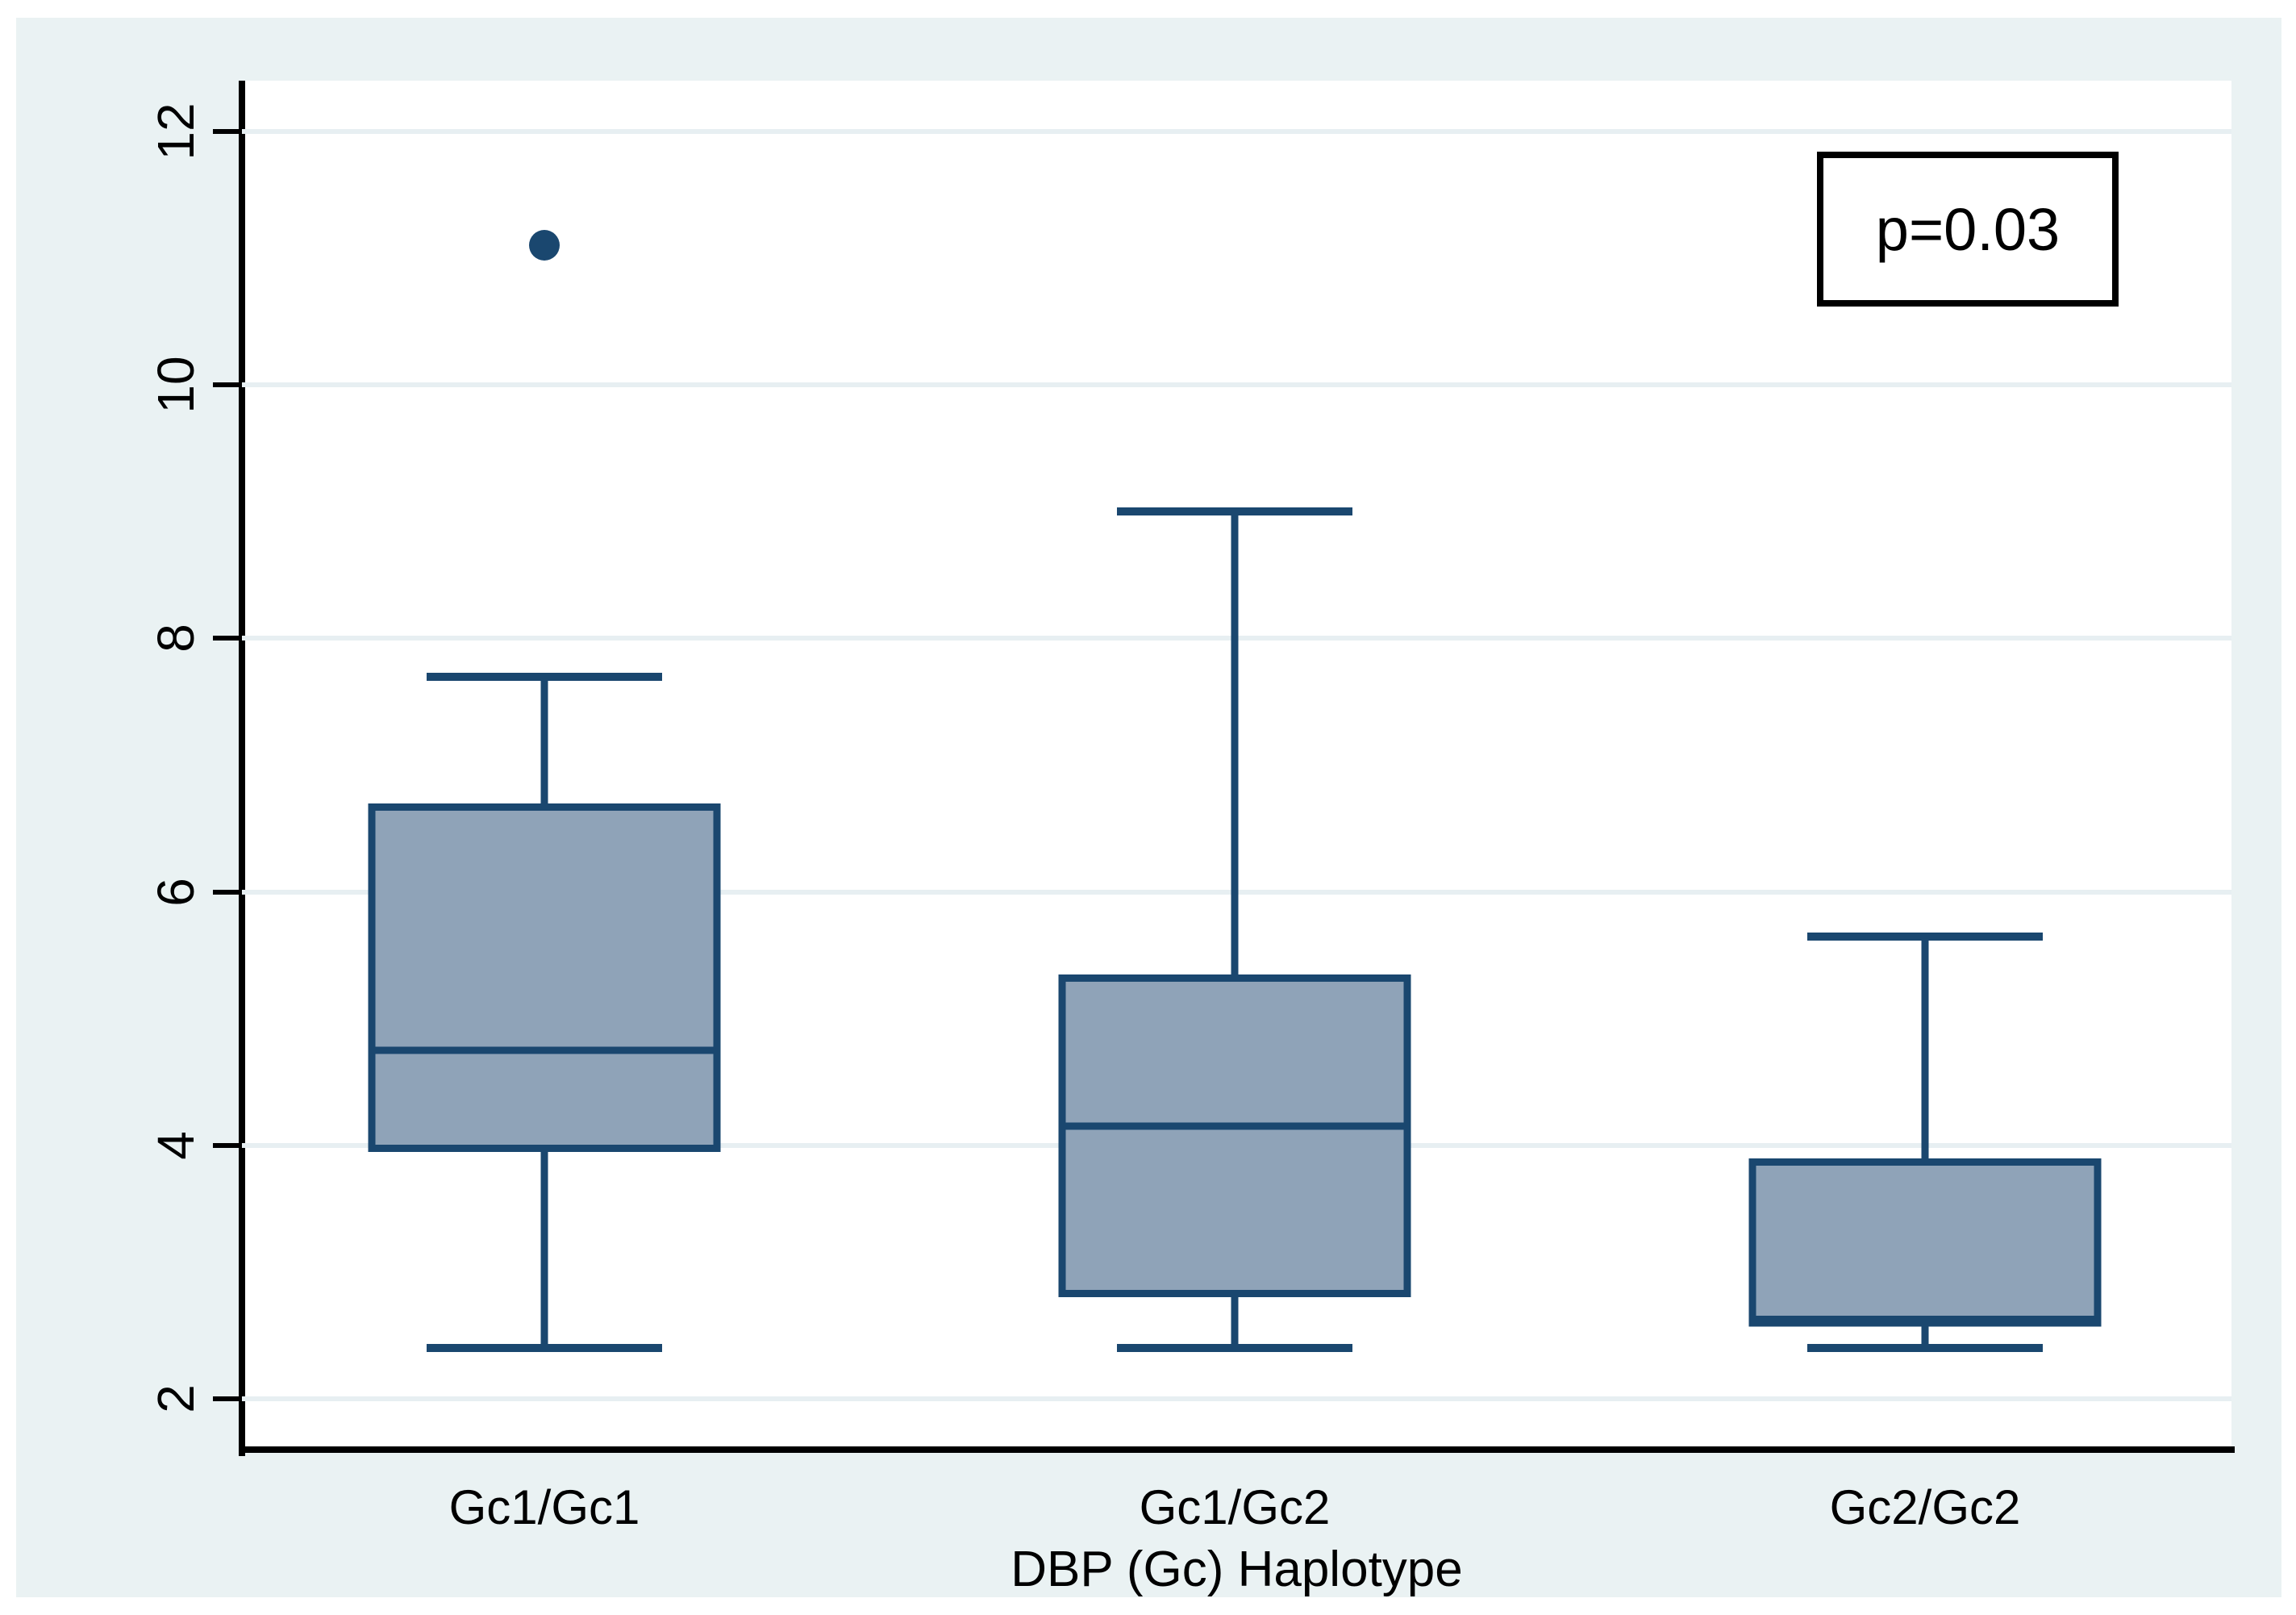  I want to click on p-value-label: p=0.03, so click(1968, 229).